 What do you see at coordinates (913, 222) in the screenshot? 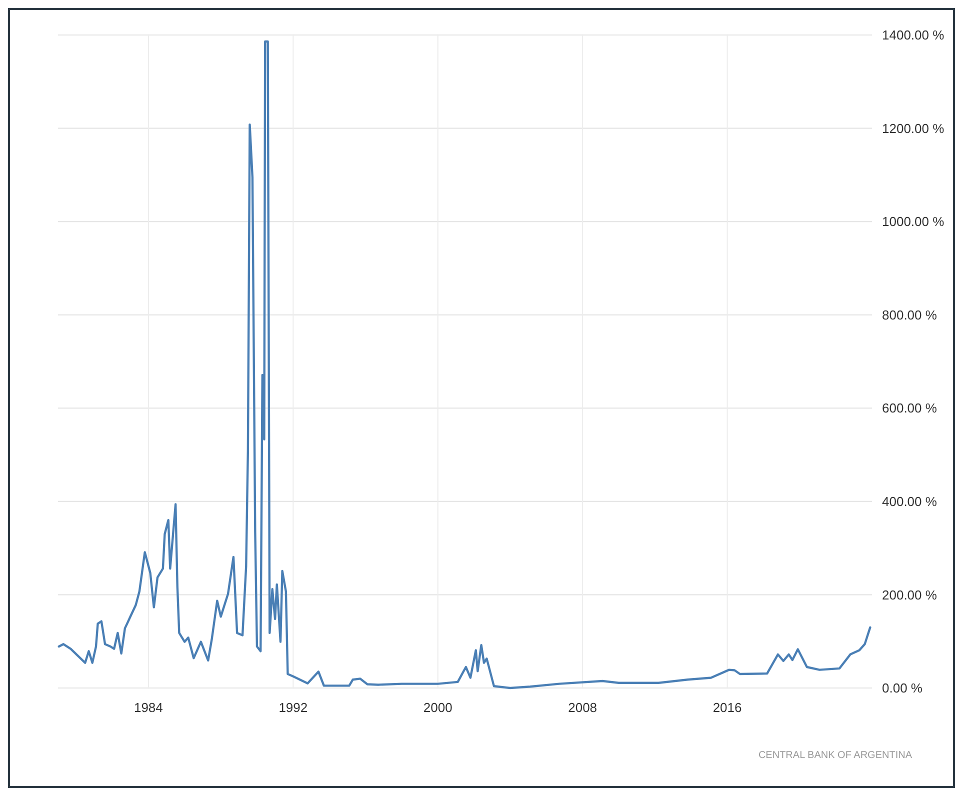
I see `y-tick-label: 1000.00 %` at bounding box center [913, 222].